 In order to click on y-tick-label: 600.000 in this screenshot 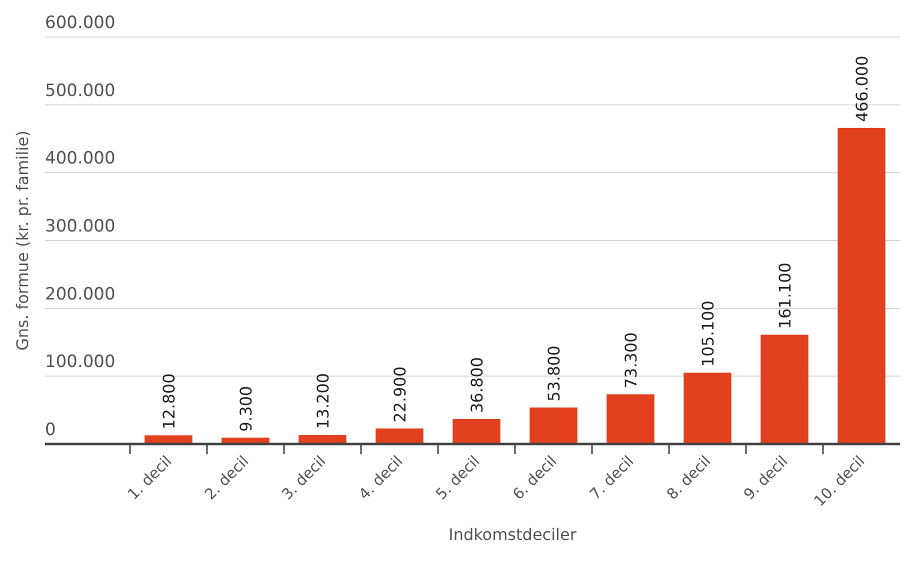, I will do `click(80, 23)`.